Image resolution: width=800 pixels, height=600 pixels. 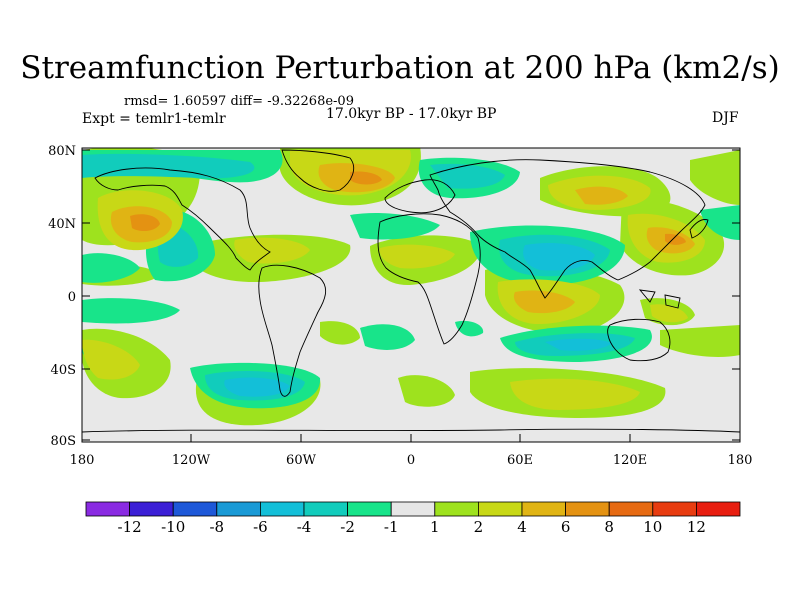 What do you see at coordinates (62, 151) in the screenshot?
I see `lat-label-80n: 80N` at bounding box center [62, 151].